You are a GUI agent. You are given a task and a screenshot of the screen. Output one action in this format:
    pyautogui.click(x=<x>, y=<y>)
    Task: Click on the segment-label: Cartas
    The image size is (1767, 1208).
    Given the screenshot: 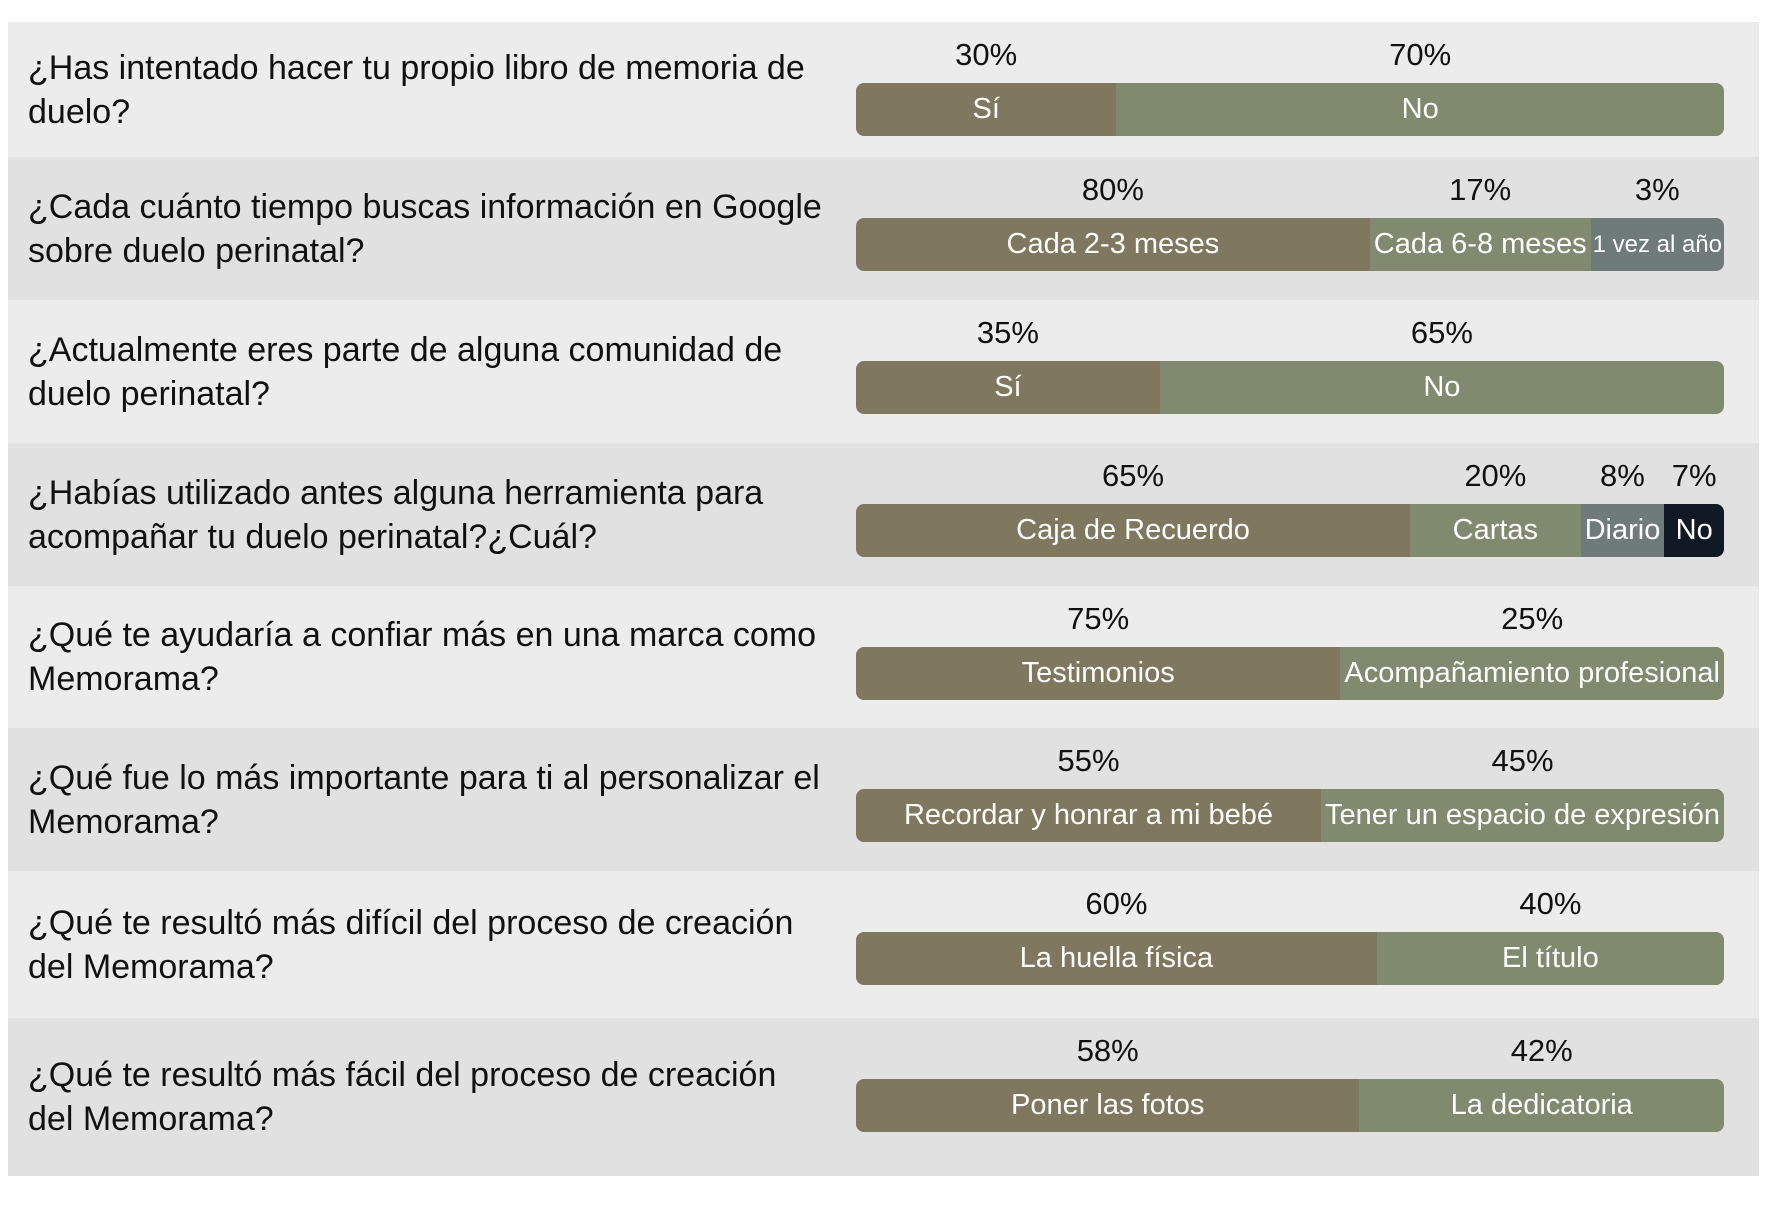 What is the action you would take?
    pyautogui.click(x=1495, y=530)
    